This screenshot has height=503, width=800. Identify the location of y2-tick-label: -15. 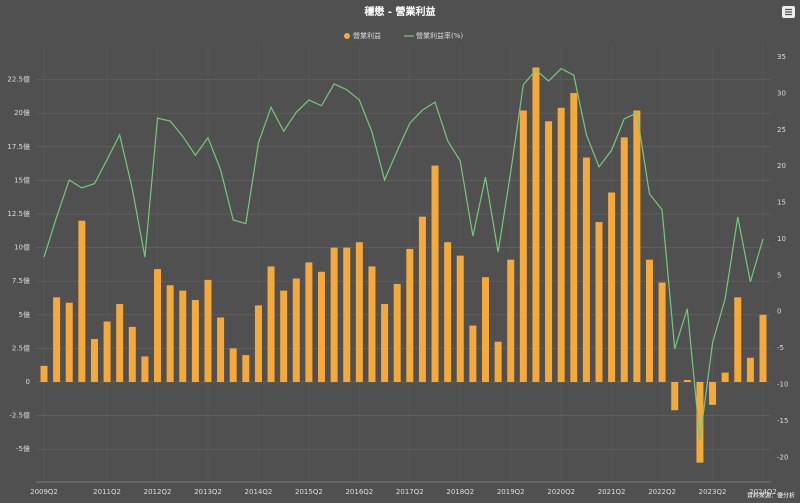
(782, 421).